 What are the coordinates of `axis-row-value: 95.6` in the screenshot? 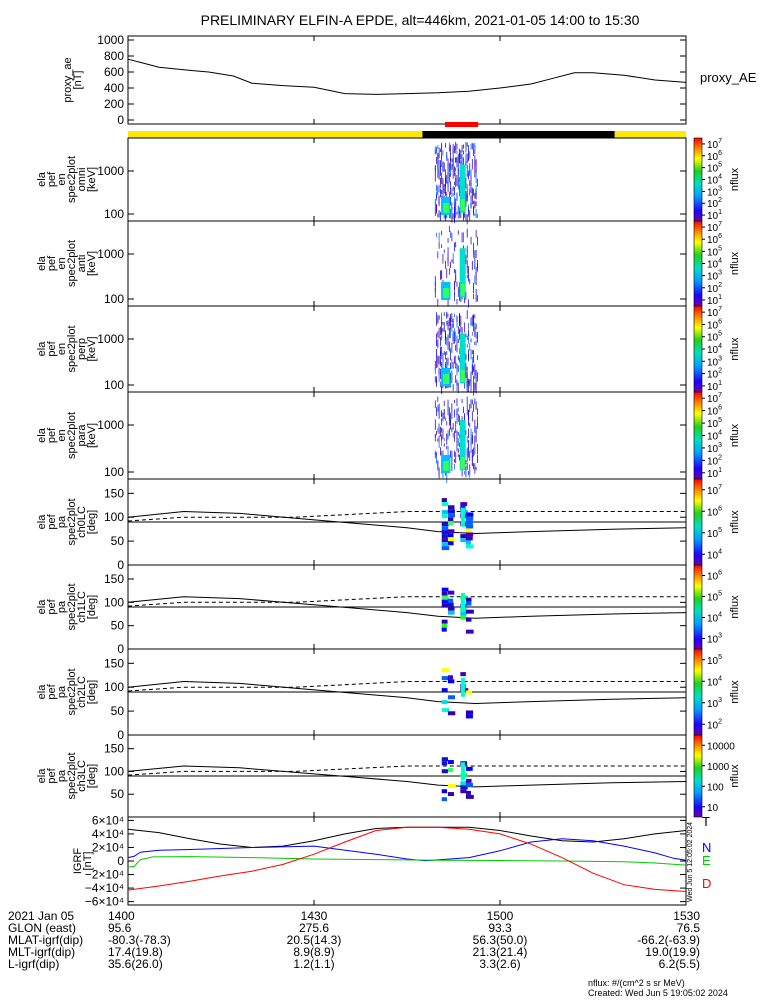 It's located at (120, 928).